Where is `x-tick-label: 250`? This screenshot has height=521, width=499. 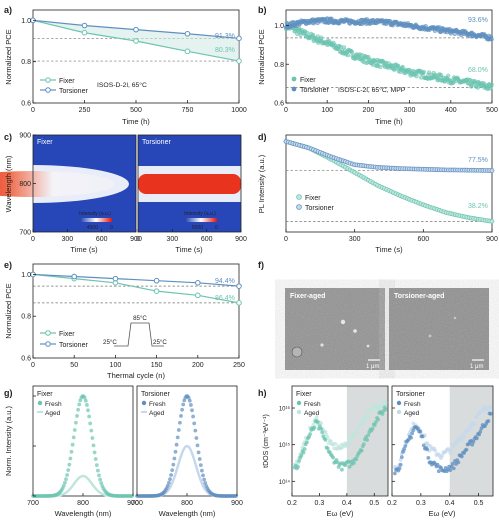
x-tick-label: 250 is located at coordinates (85, 110).